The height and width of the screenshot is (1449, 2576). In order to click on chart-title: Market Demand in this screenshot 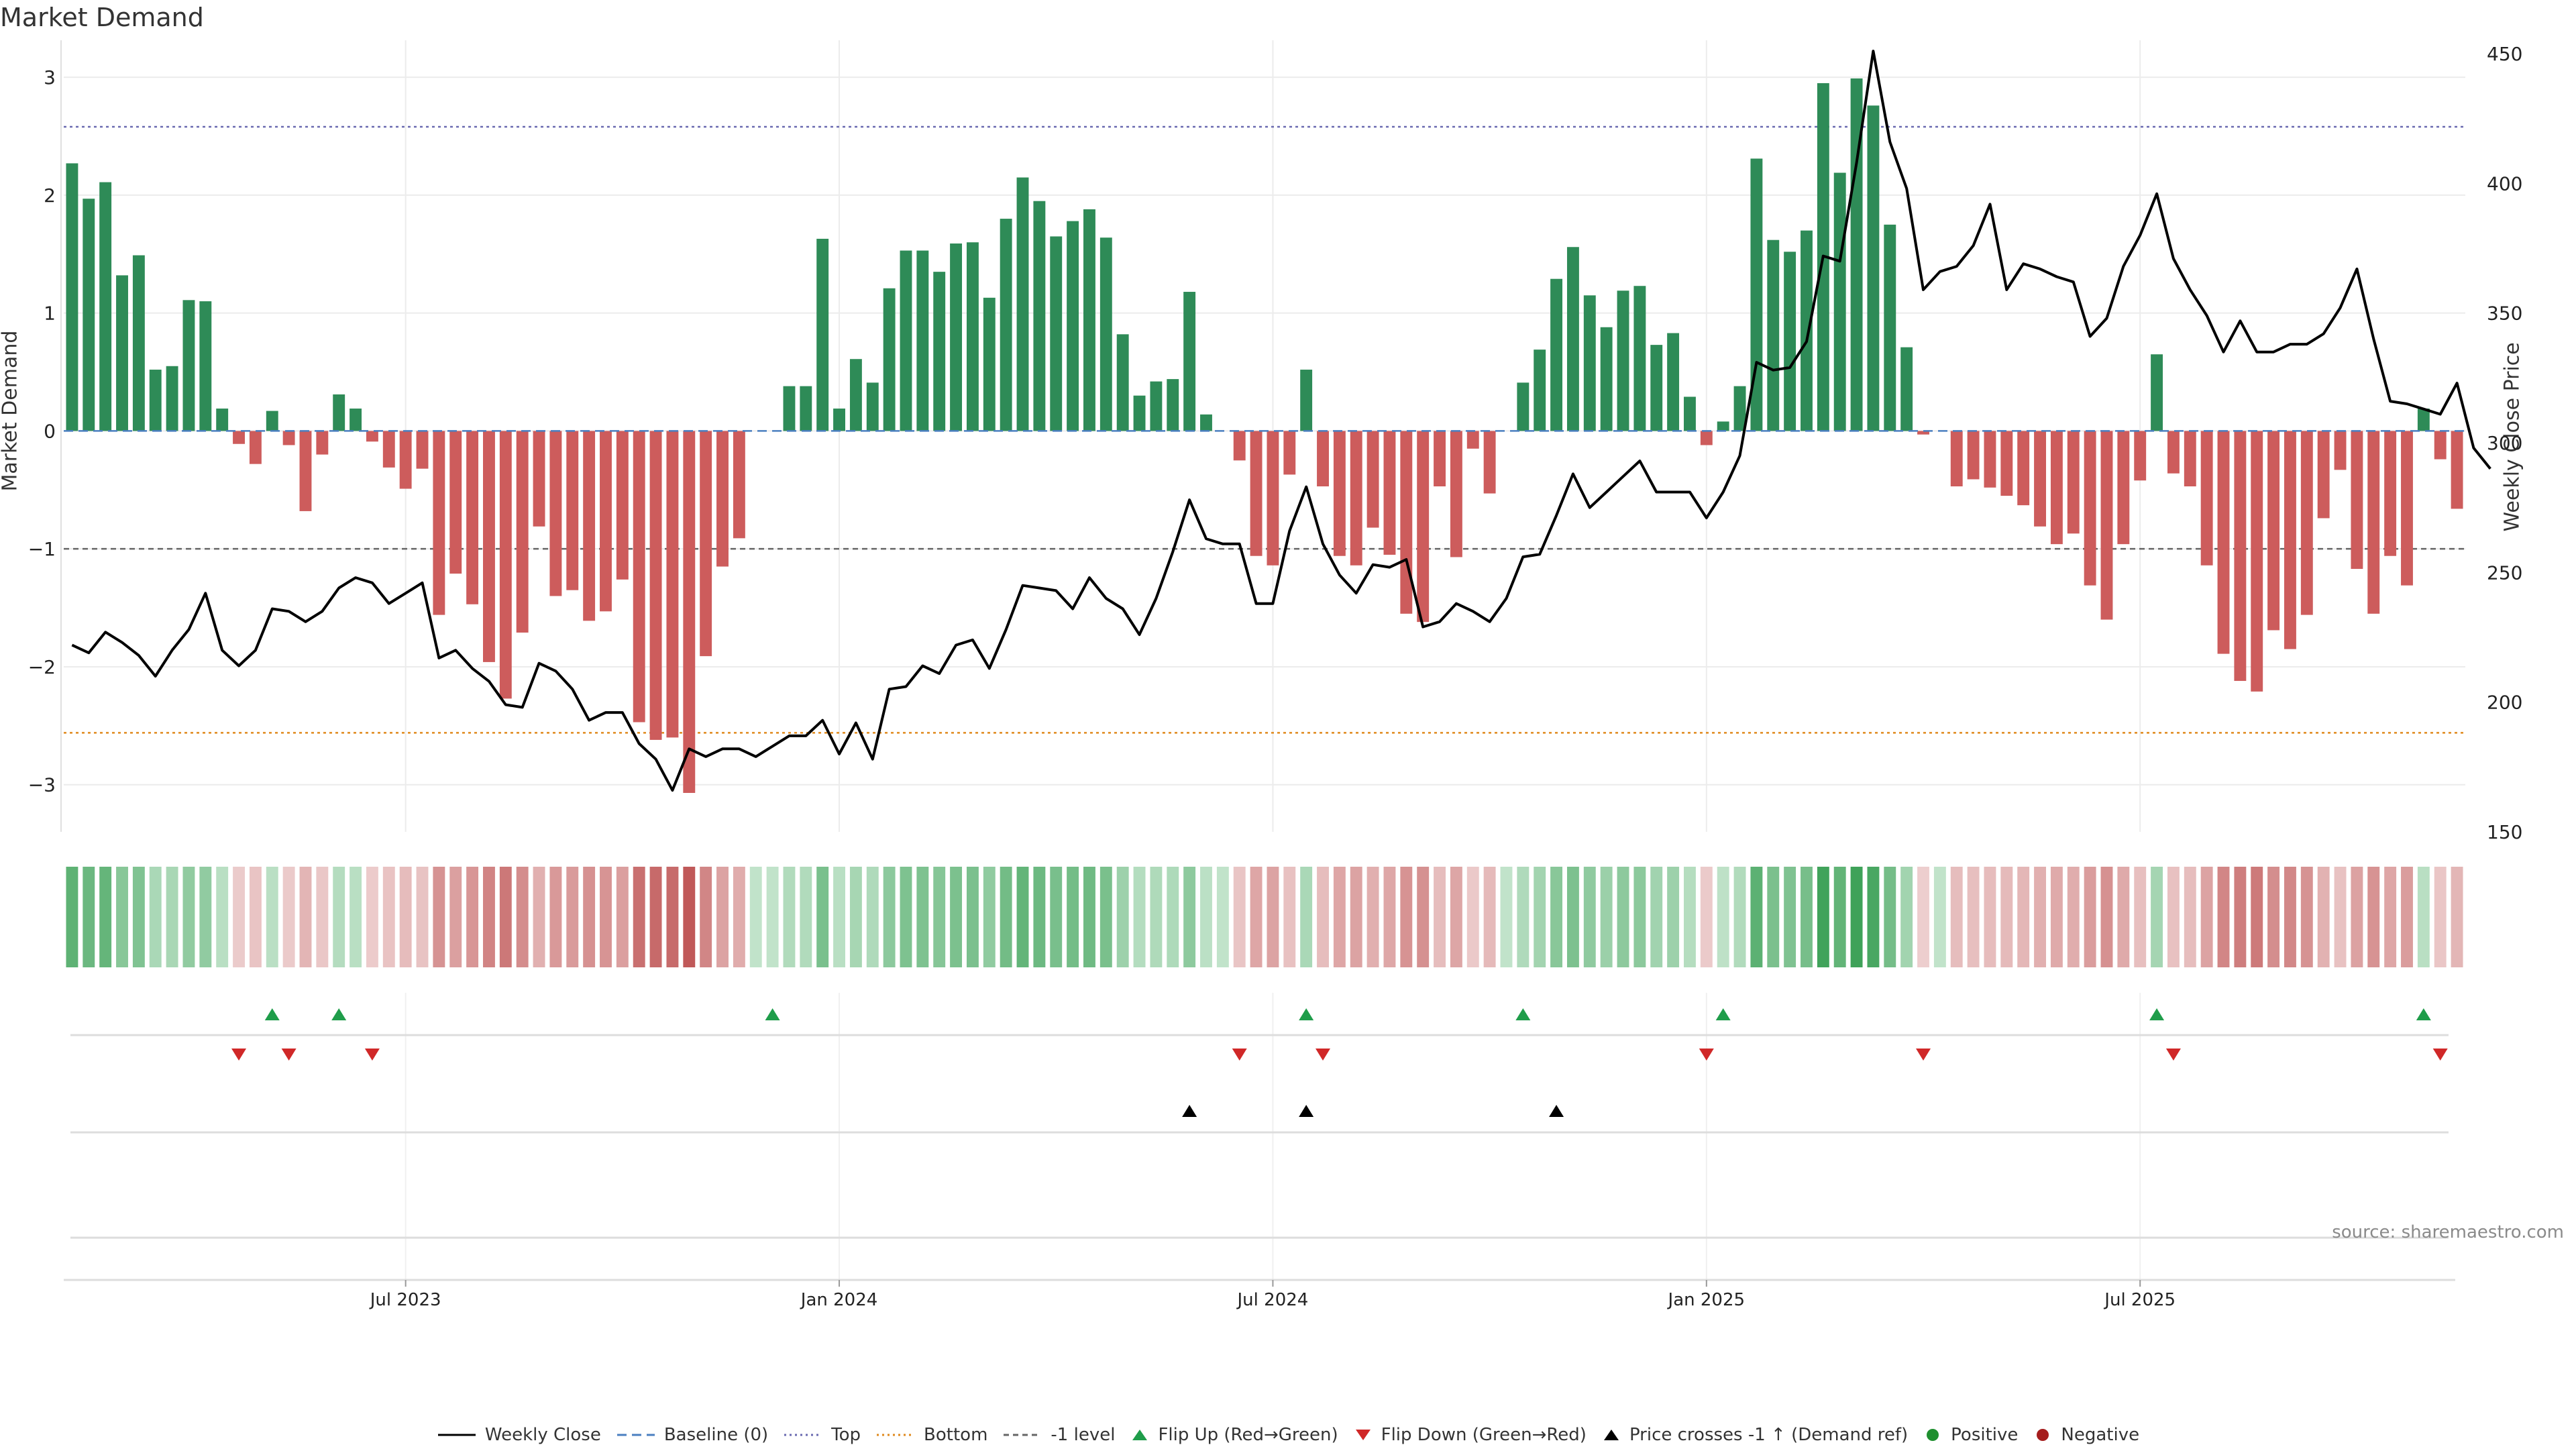, I will do `click(102, 17)`.